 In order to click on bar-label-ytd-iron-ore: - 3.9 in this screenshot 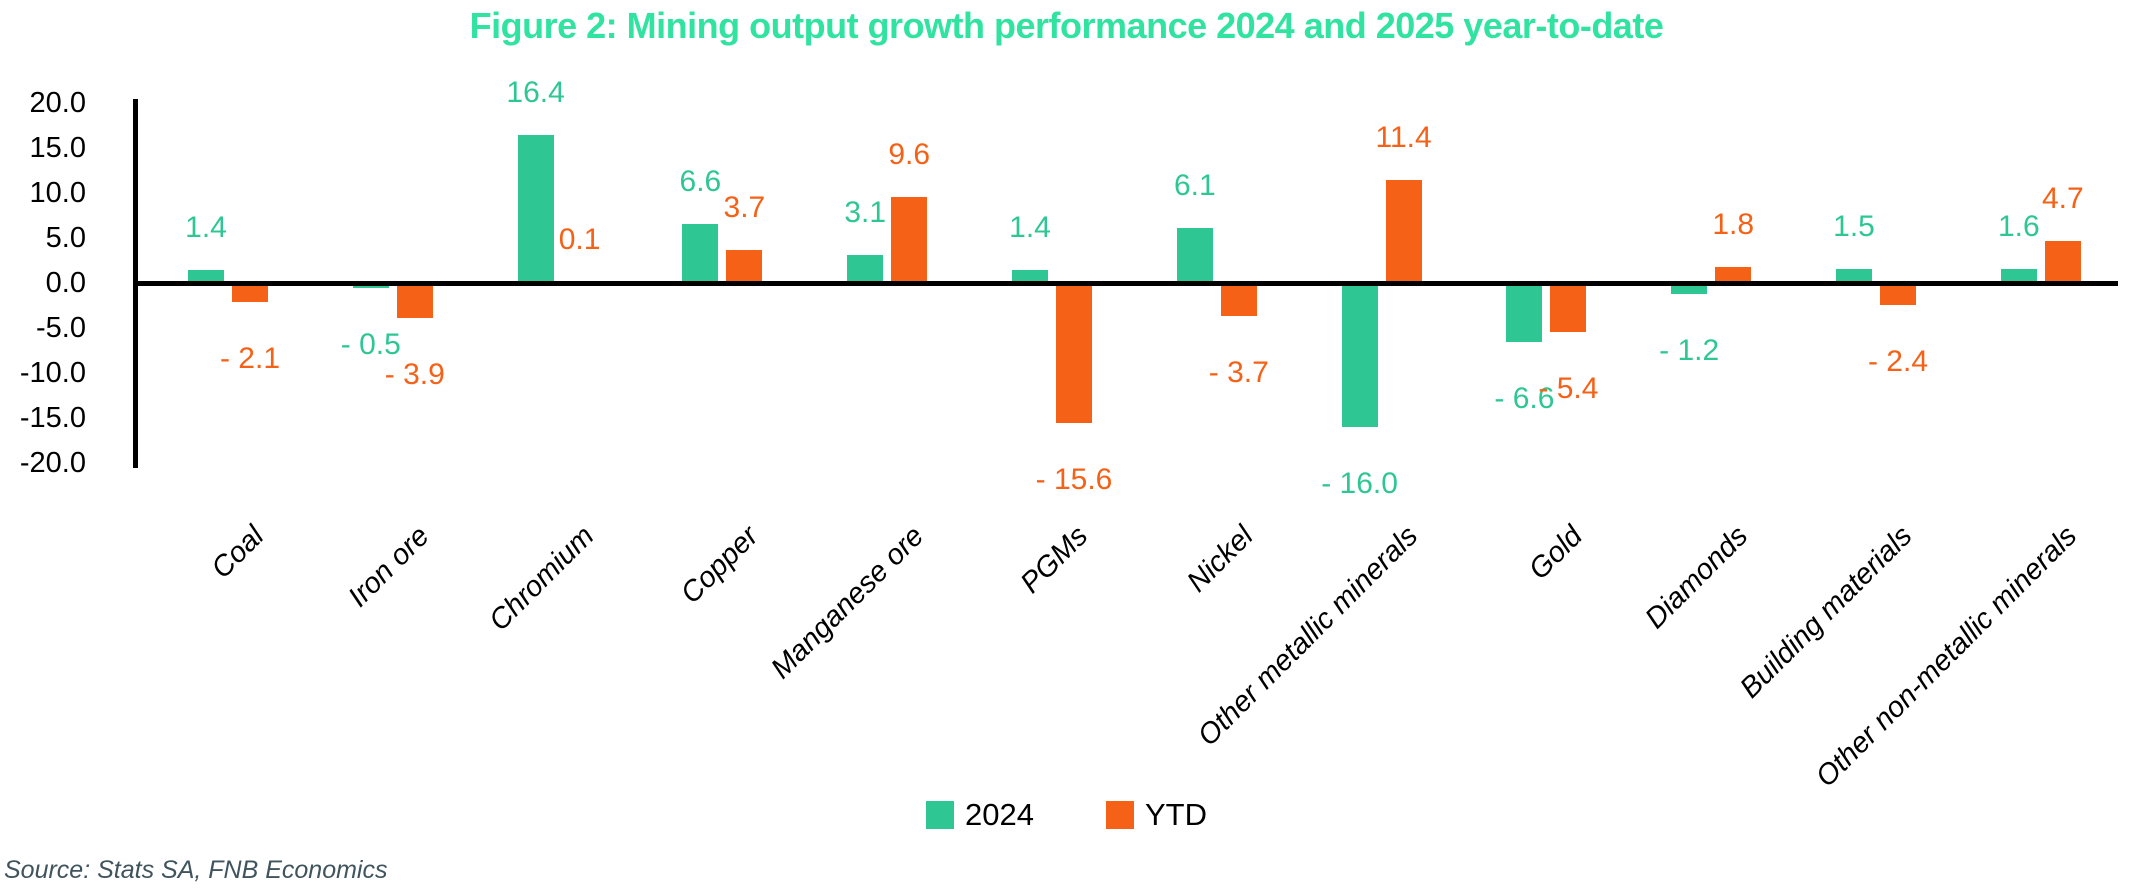, I will do `click(414, 374)`.